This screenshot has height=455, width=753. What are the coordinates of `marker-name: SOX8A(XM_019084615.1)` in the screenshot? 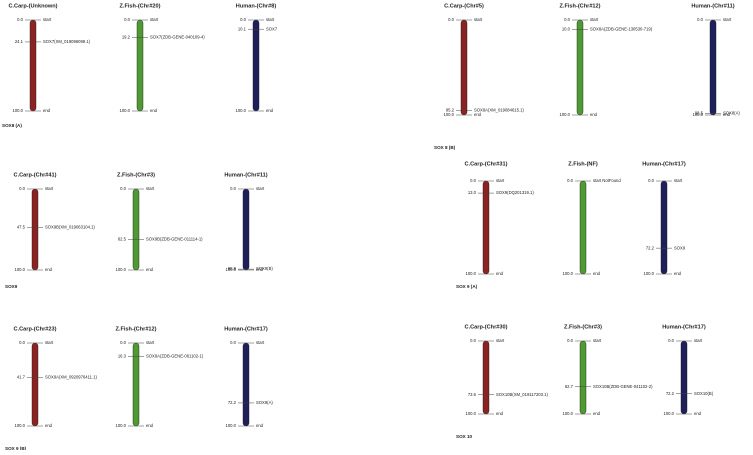 It's located at (499, 110).